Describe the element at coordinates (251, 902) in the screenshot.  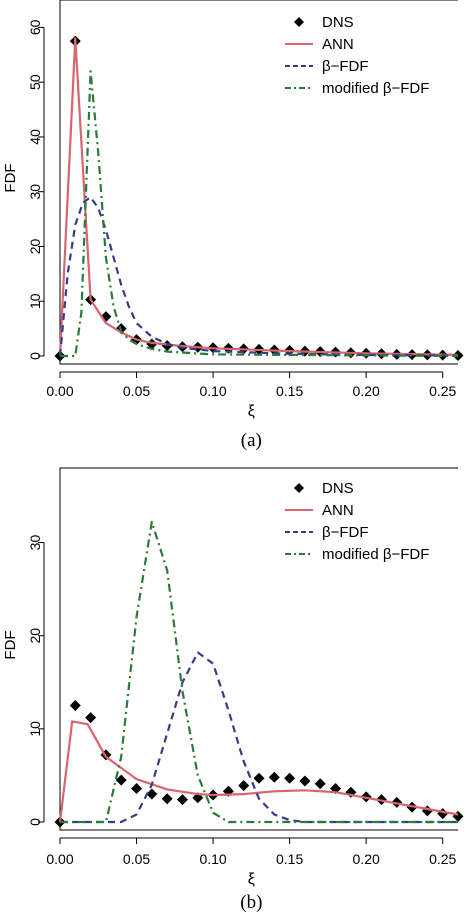
I see `panel-caption: (b)` at that location.